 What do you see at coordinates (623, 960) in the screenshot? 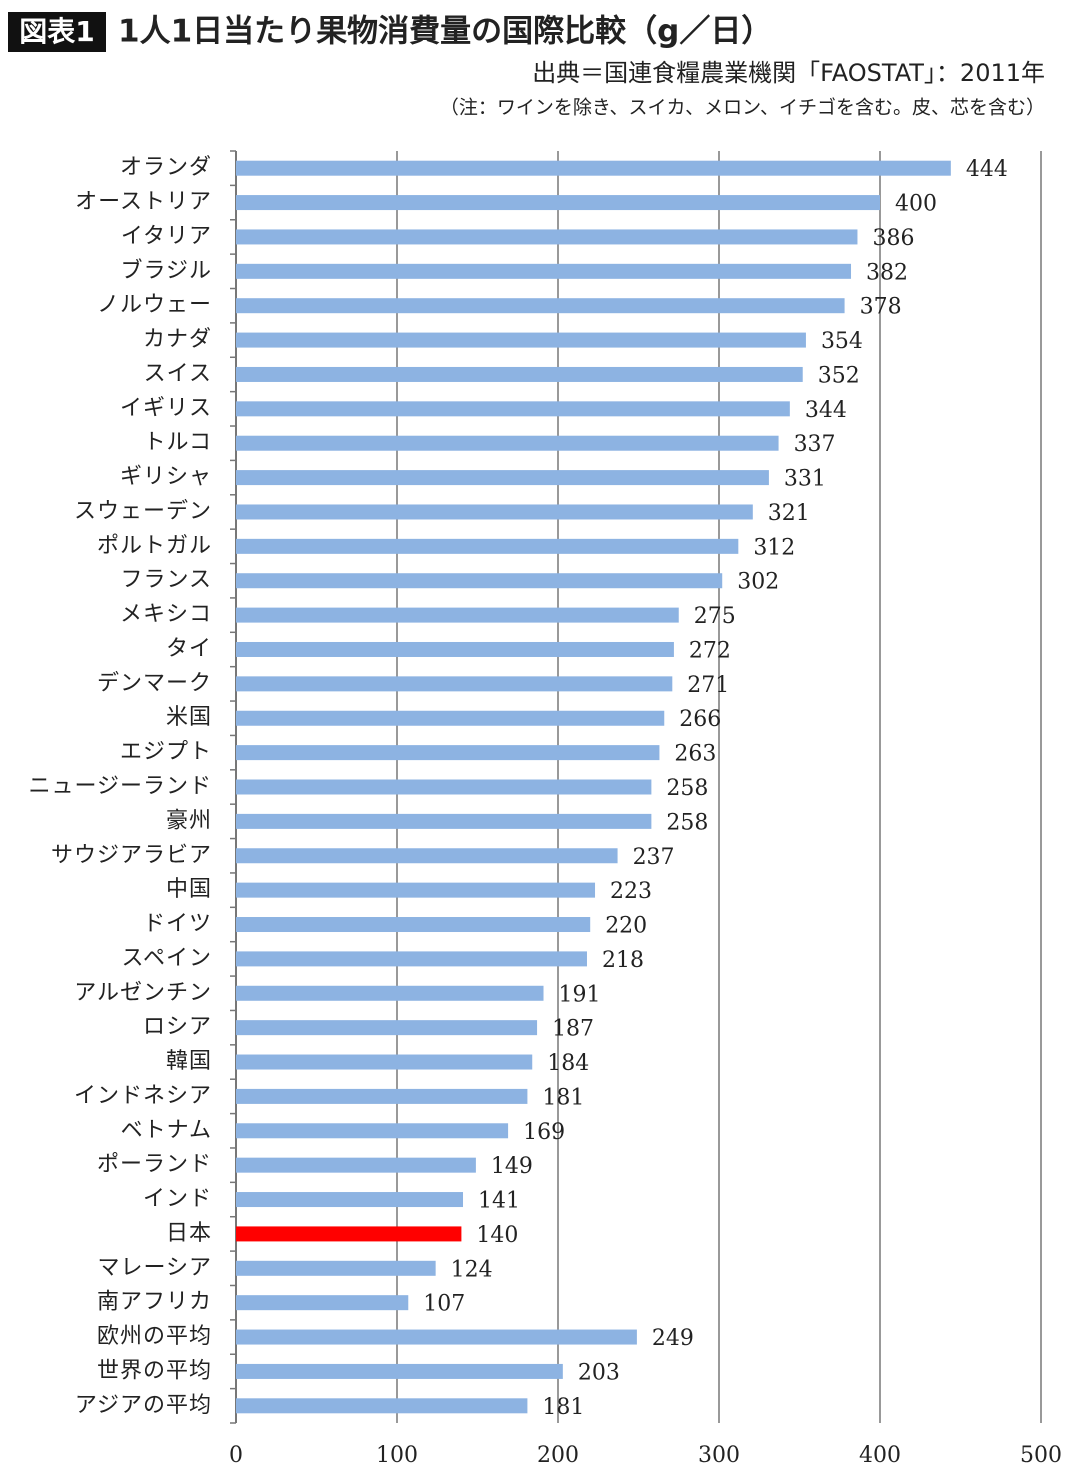
I see `value-label: 218` at bounding box center [623, 960].